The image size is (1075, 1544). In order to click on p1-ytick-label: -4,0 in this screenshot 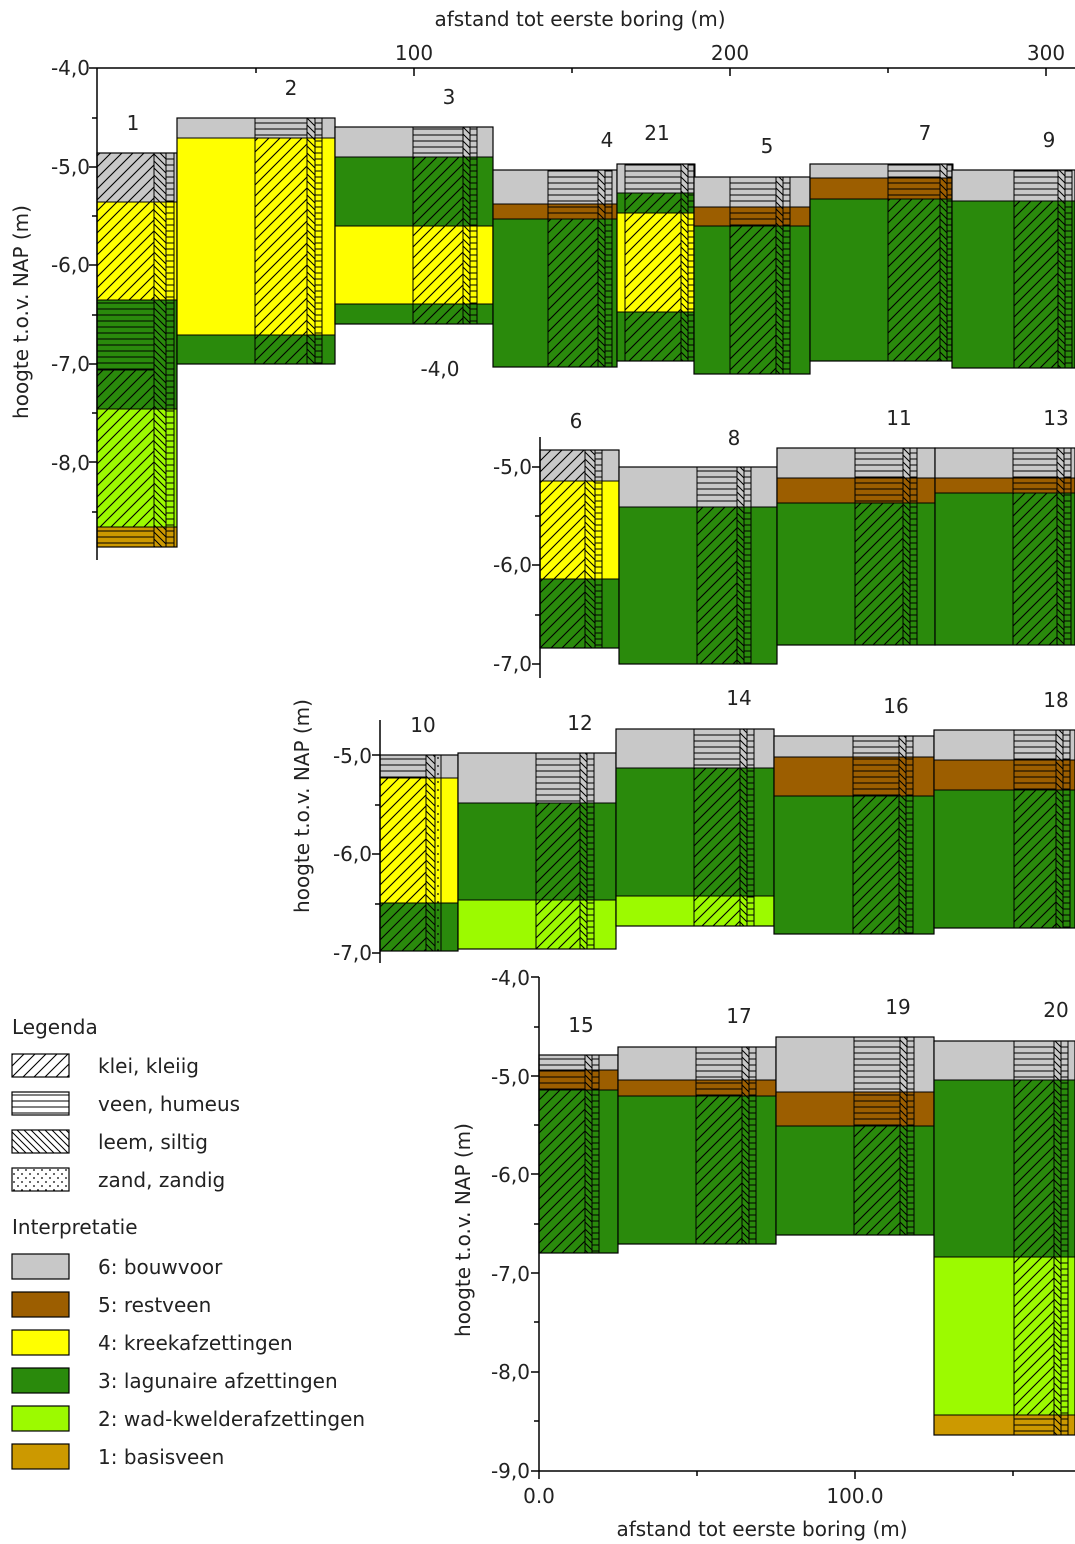, I will do `click(70, 68)`.